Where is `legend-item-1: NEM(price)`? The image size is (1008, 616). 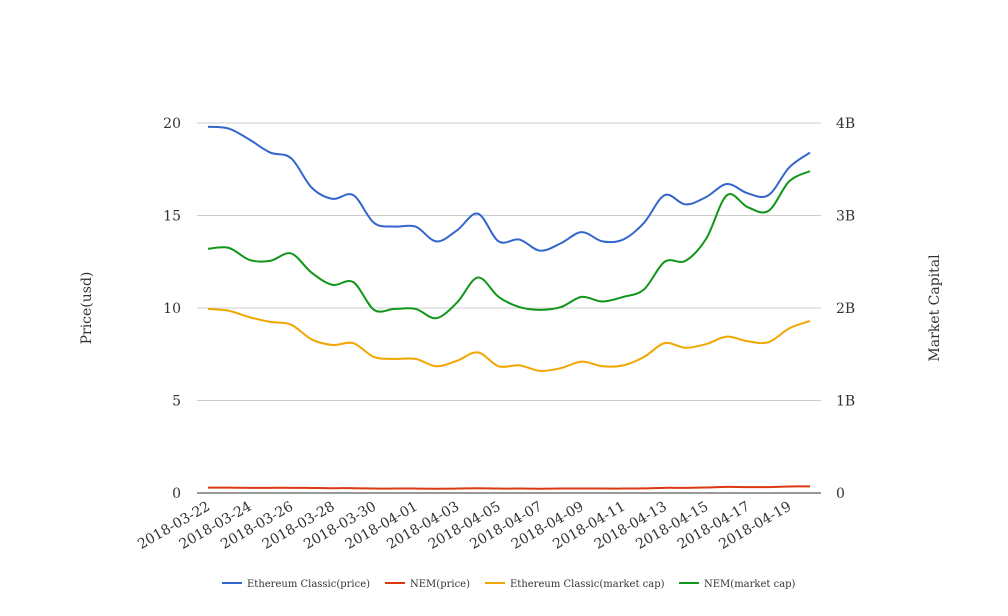
legend-item-1: NEM(price) is located at coordinates (427, 584).